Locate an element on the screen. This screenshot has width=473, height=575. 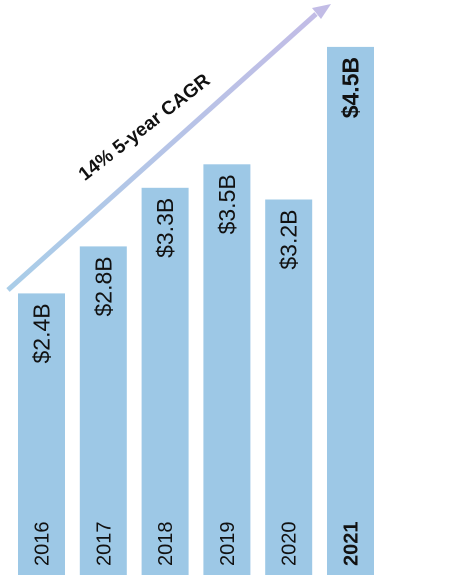
year-label-2021: 2021 is located at coordinates (352, 544).